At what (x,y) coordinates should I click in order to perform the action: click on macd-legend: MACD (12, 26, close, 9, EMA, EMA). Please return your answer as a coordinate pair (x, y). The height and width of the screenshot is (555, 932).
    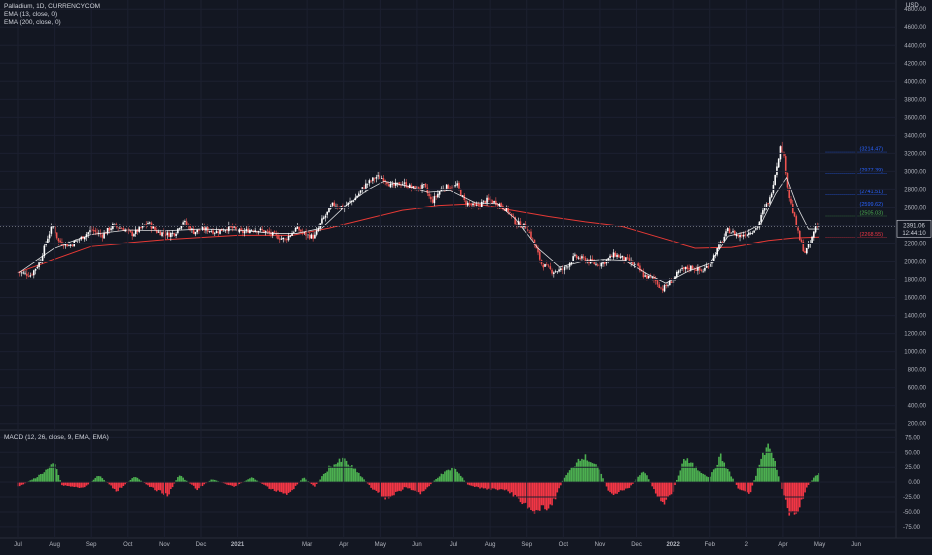
    Looking at the image, I should click on (56, 437).